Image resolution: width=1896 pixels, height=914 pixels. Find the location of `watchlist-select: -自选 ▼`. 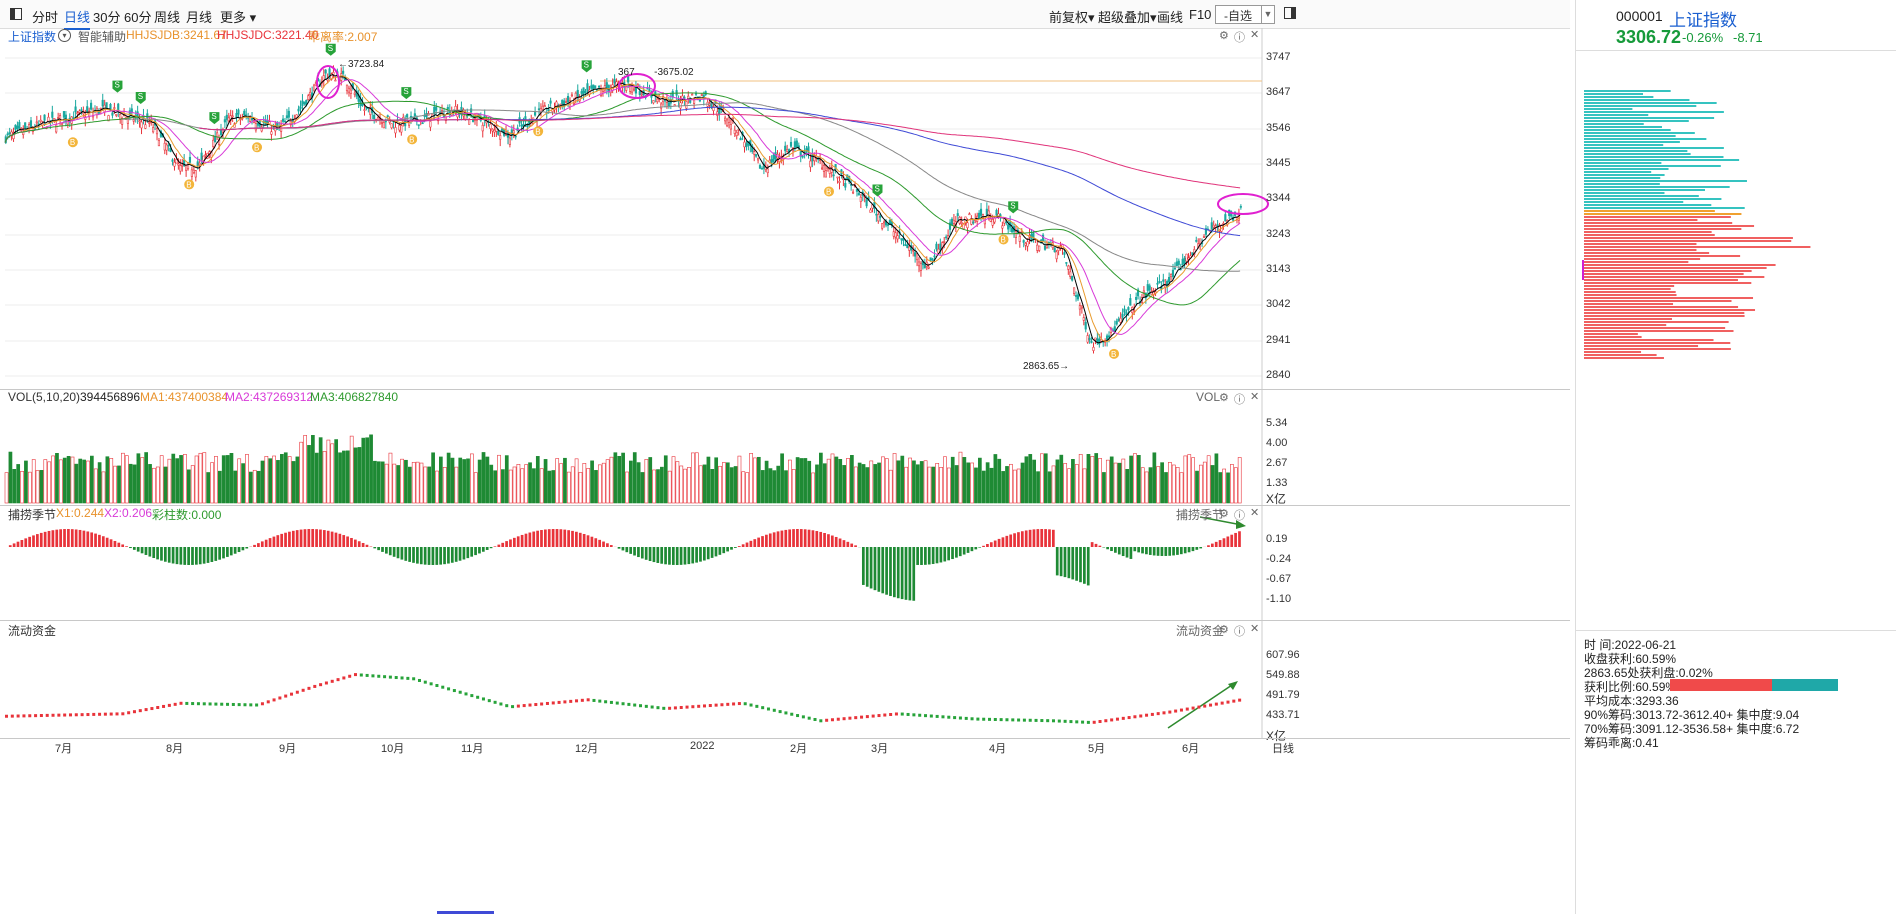

watchlist-select: -自选 ▼ is located at coordinates (1245, 14).